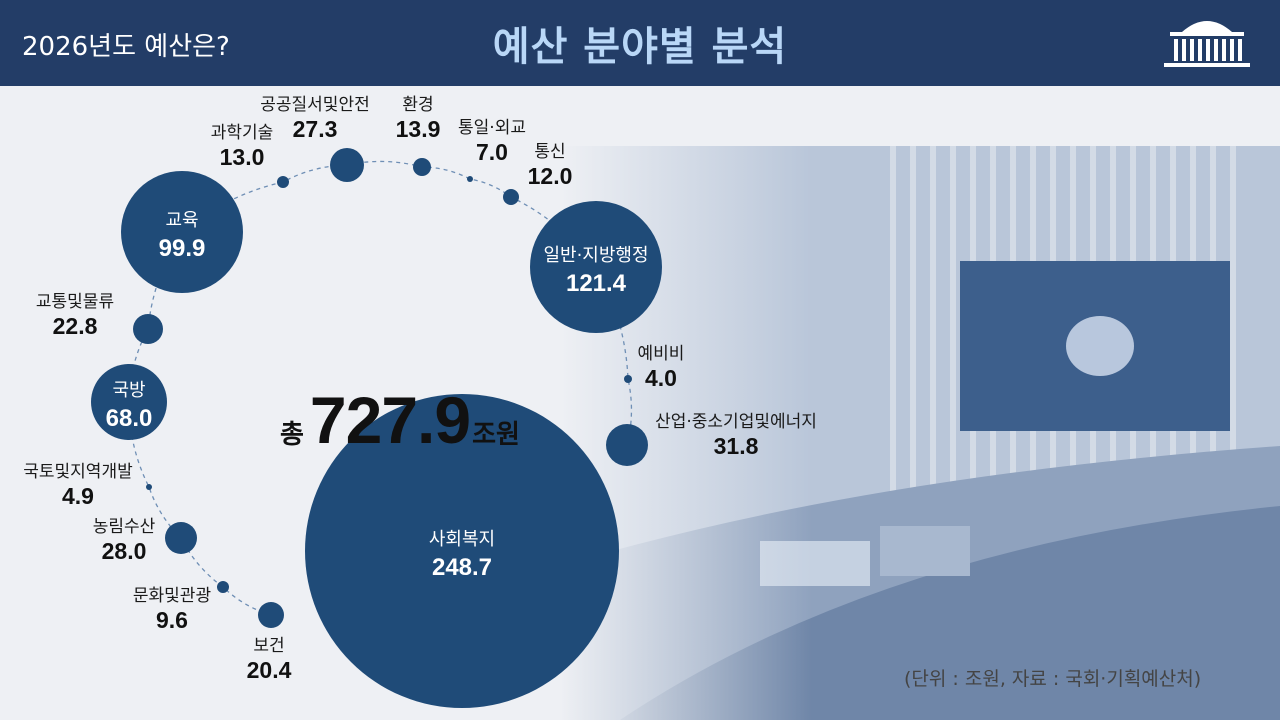  What do you see at coordinates (128, 390) in the screenshot?
I see `bubble-label-14: 국방` at bounding box center [128, 390].